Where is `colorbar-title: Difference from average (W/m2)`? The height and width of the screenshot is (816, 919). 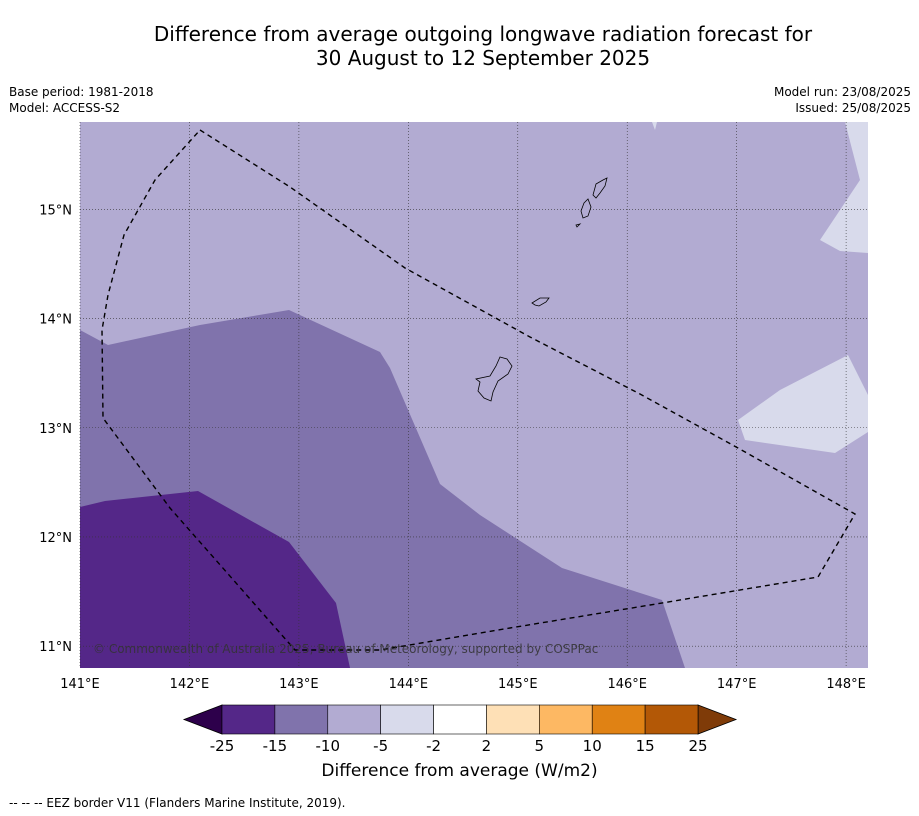
colorbar-title: Difference from average (W/m2) is located at coordinates (459, 771).